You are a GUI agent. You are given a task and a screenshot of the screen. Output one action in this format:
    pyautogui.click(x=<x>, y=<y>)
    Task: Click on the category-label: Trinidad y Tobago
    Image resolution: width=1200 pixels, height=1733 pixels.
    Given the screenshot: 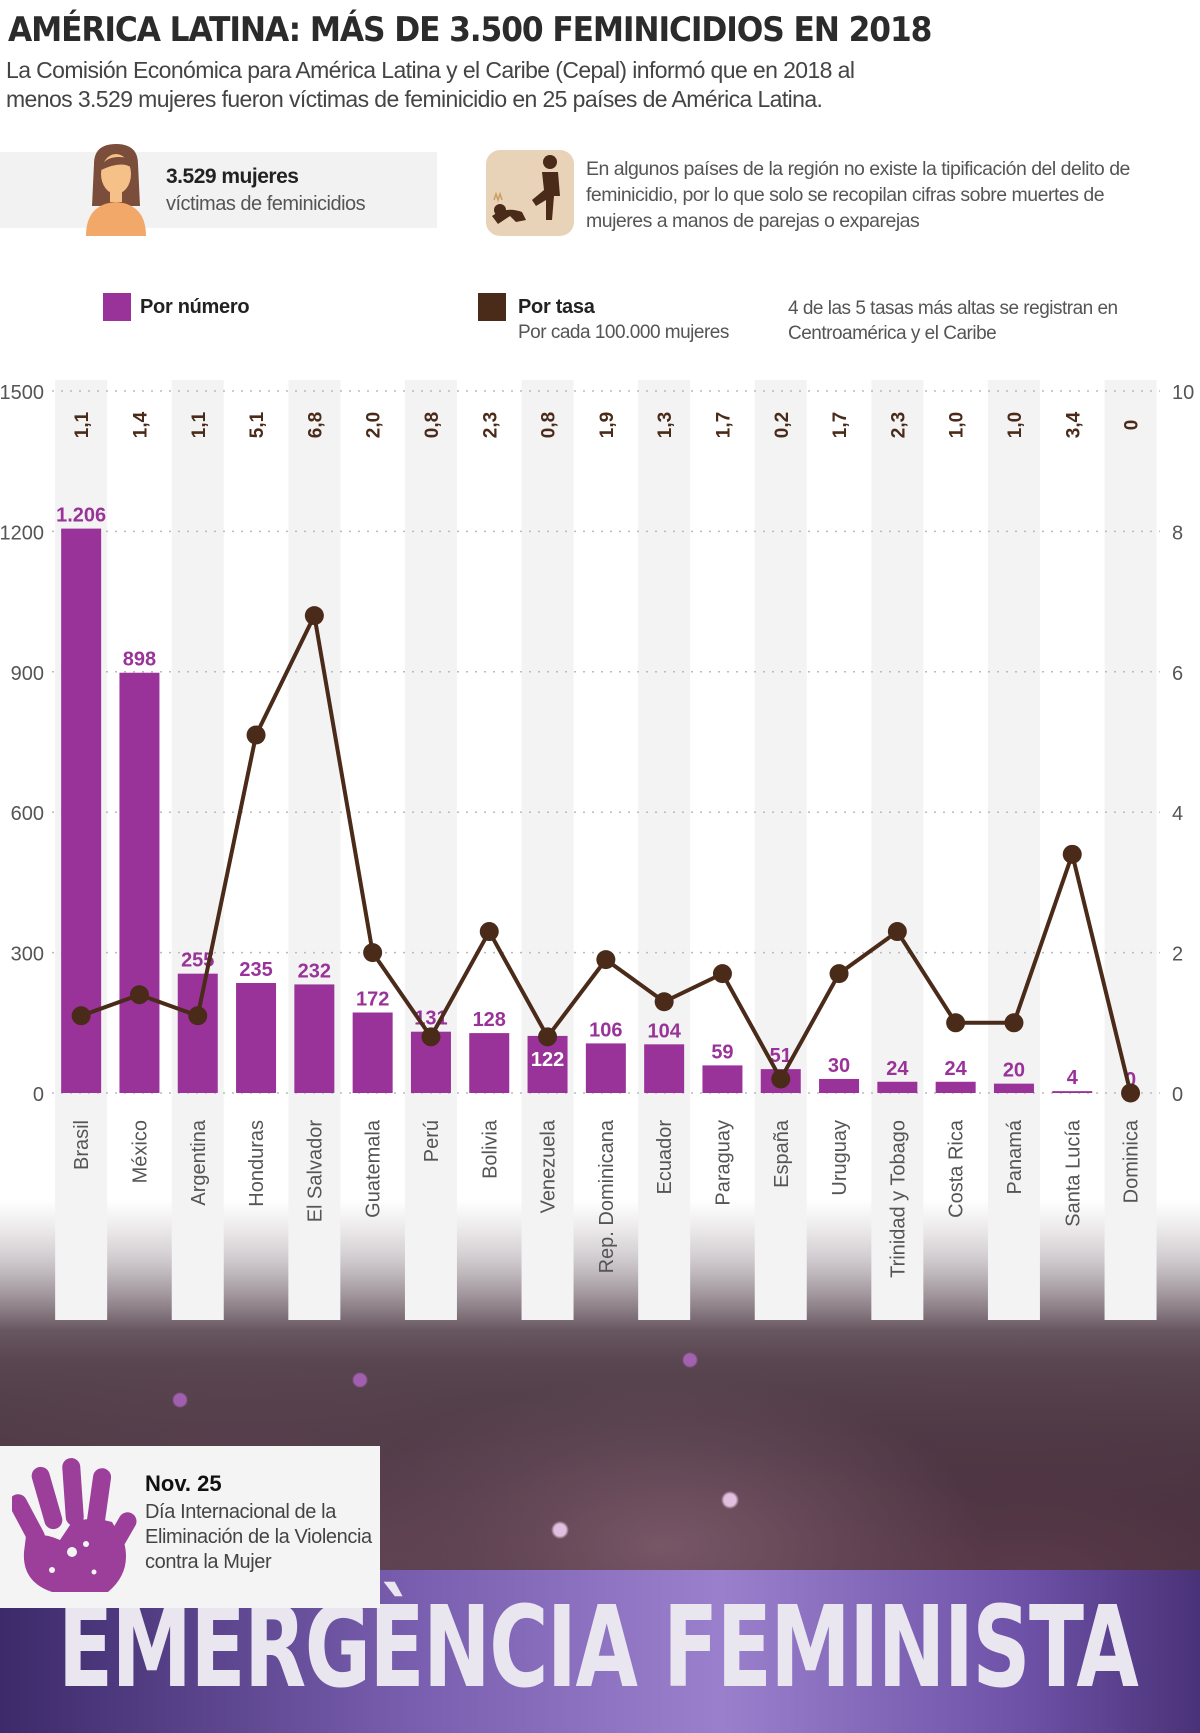 What is the action you would take?
    pyautogui.click(x=898, y=1199)
    